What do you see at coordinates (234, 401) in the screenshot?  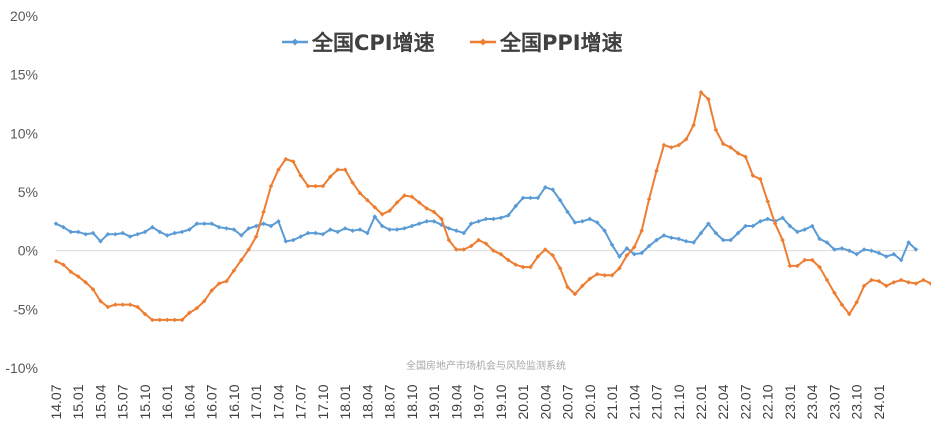 I see `x-tick-label: 16.10` at bounding box center [234, 401].